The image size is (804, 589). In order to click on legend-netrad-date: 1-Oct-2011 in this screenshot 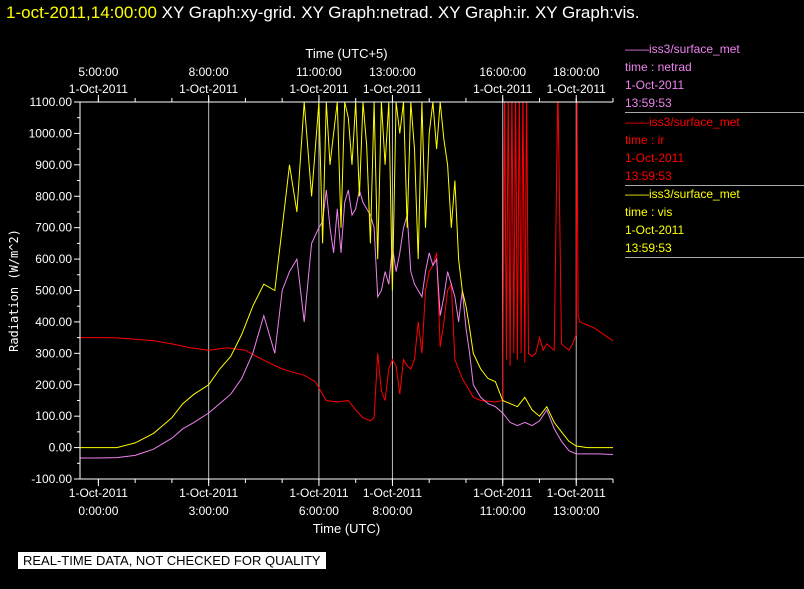, I will do `click(655, 85)`.